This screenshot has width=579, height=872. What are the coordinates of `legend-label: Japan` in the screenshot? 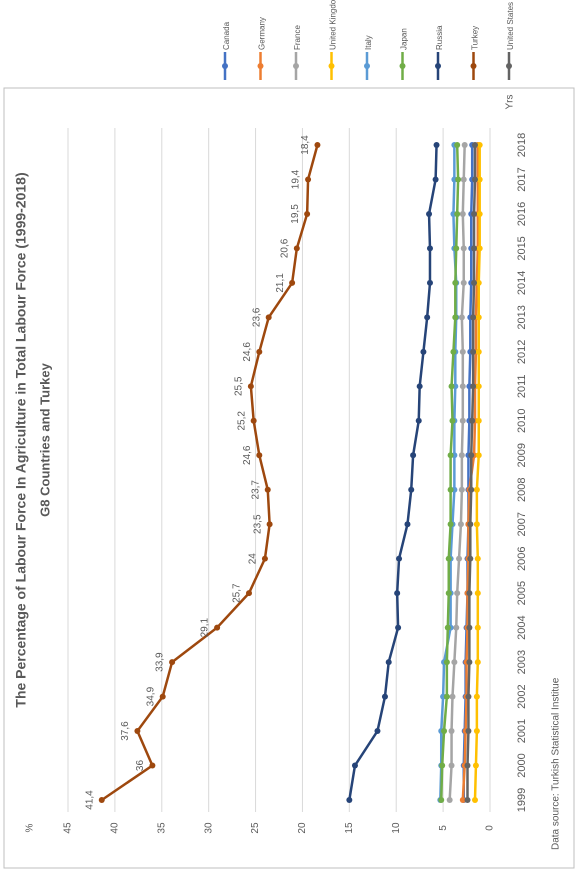 It's located at (404, 39).